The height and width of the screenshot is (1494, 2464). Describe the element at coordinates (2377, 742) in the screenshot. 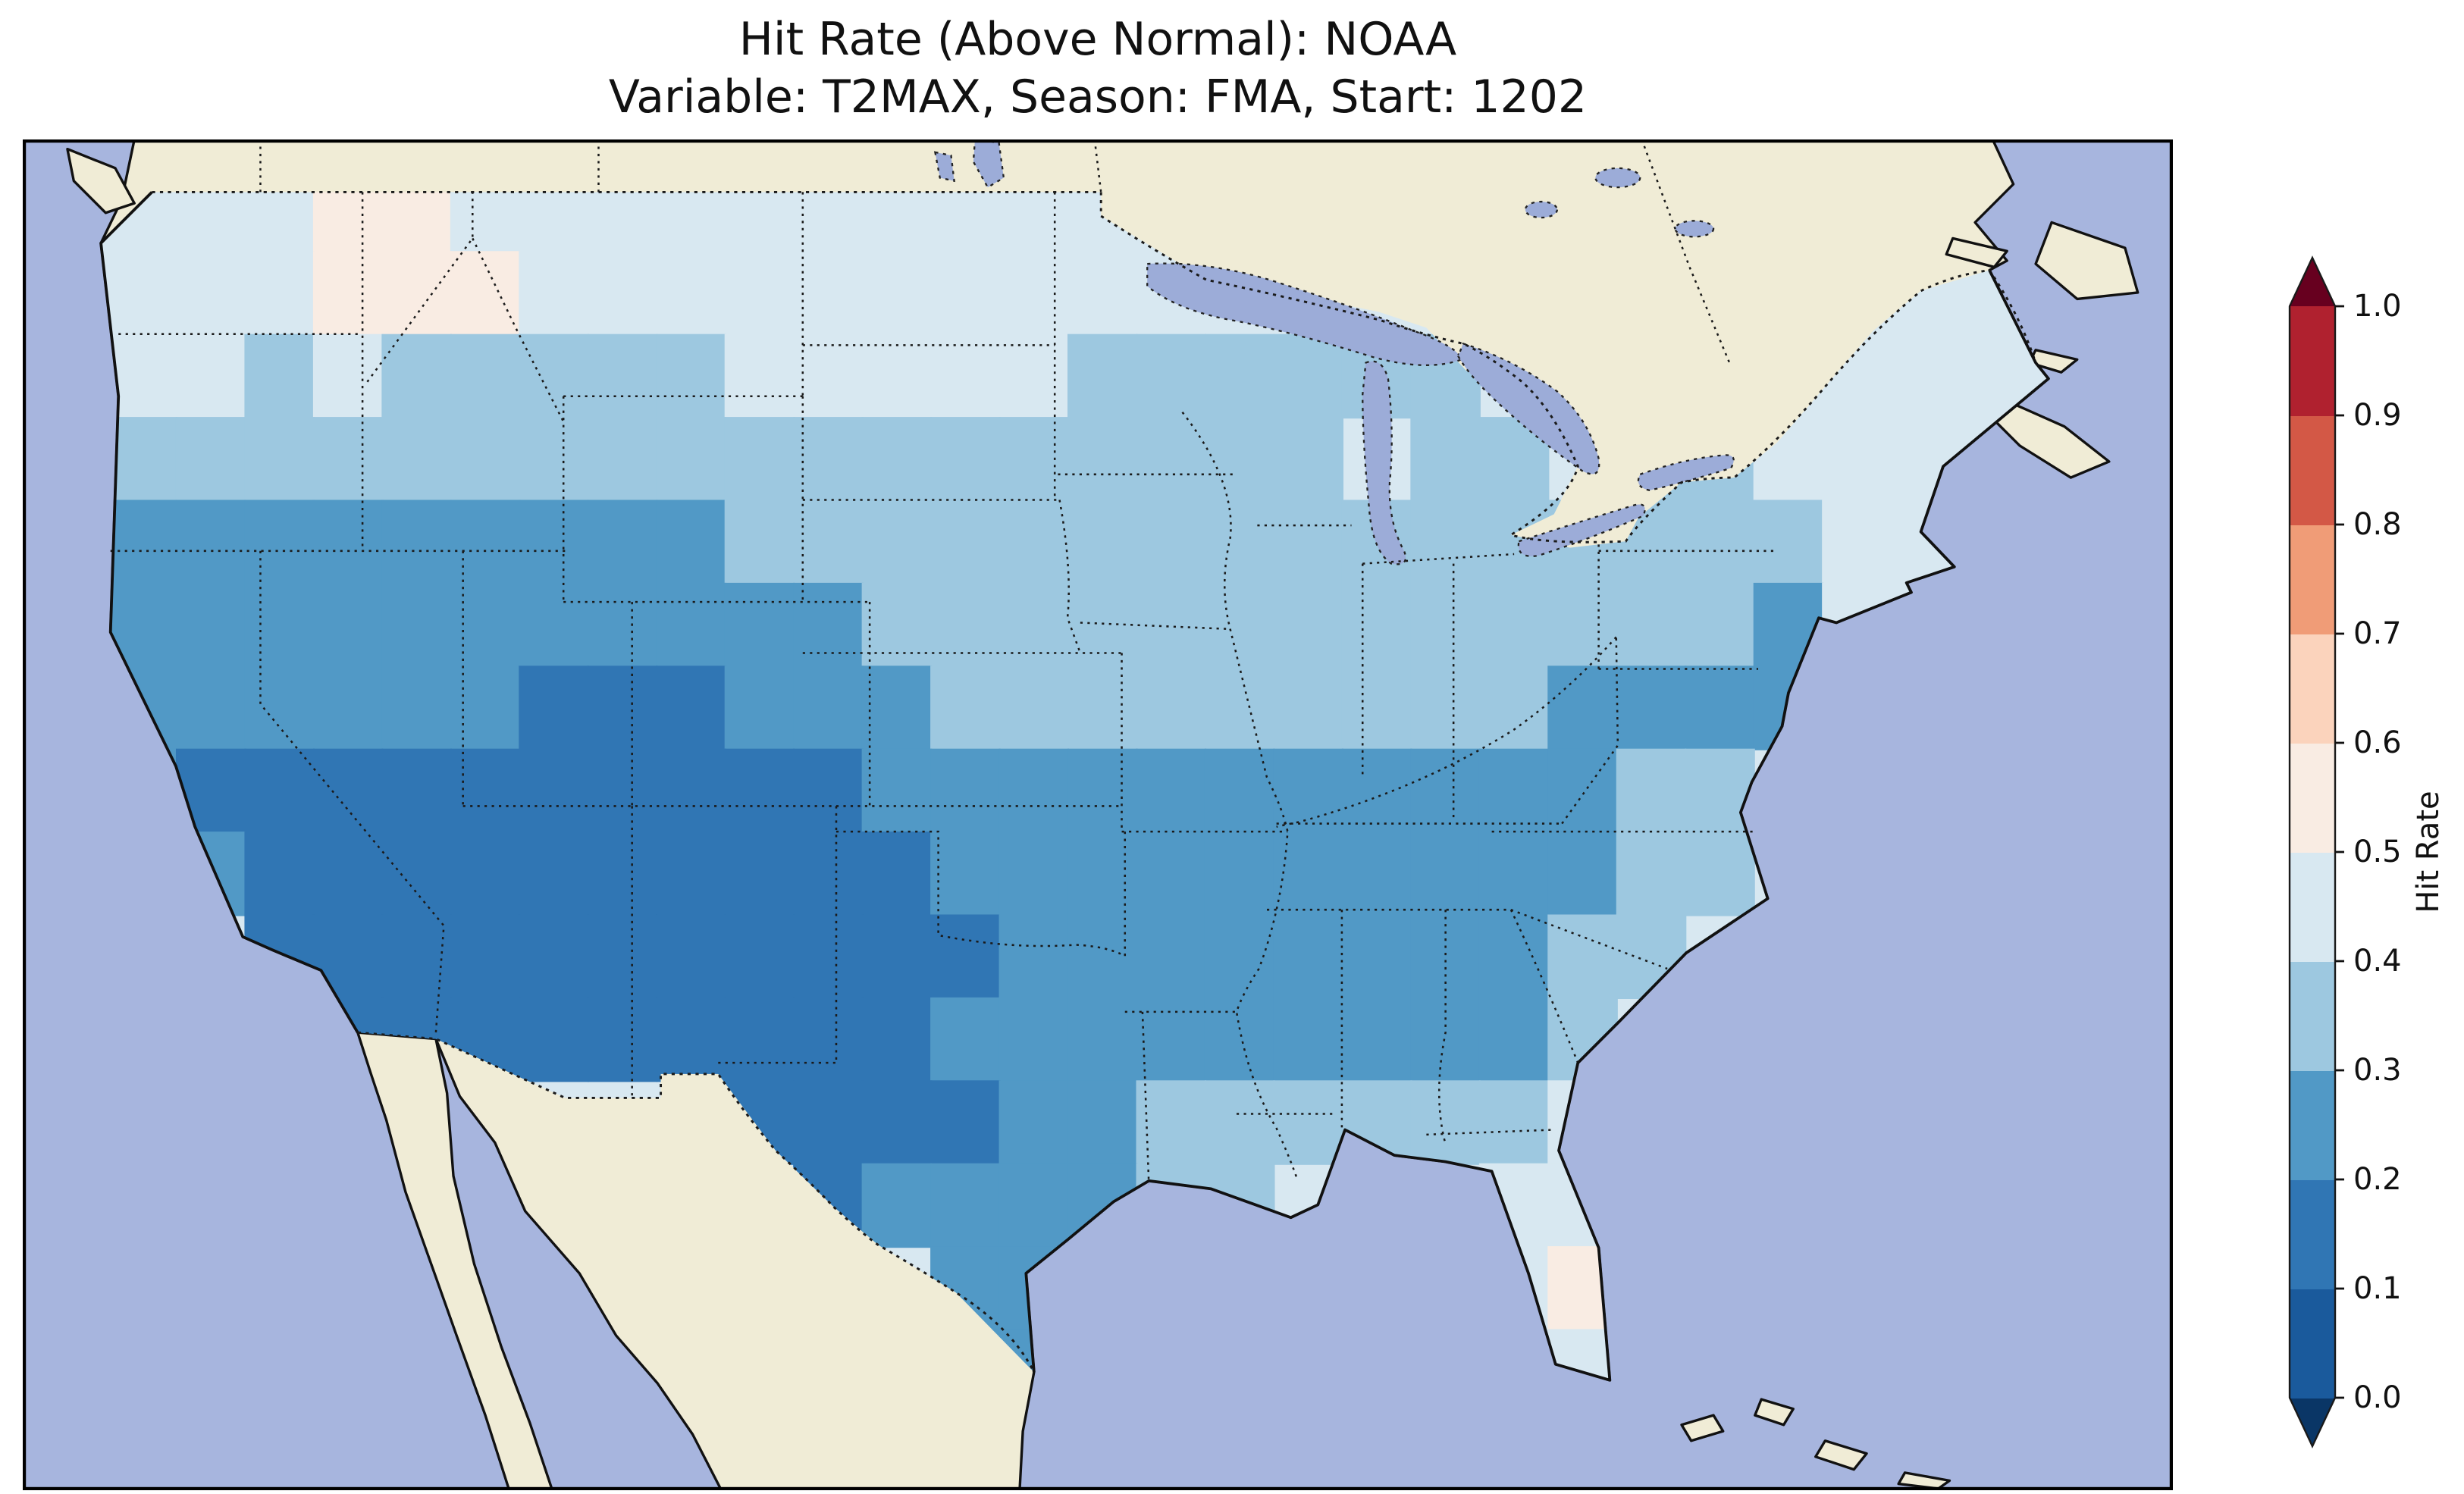

I see `colorbar-tick-label: 0.6` at that location.